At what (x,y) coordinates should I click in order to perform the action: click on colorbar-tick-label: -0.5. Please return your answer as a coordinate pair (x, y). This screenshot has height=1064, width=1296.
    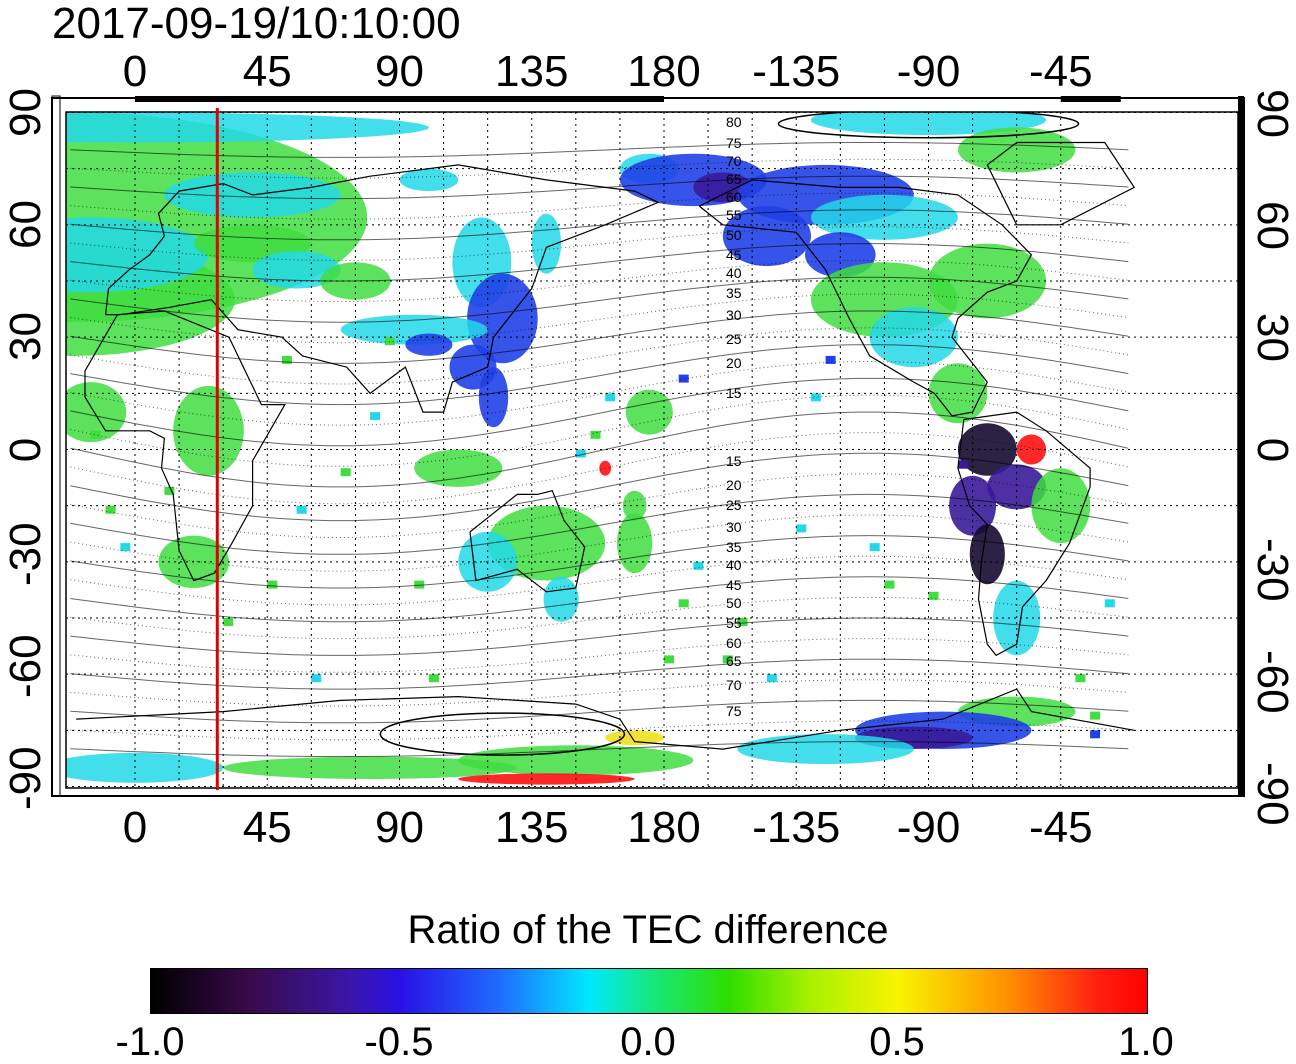
    Looking at the image, I should click on (399, 1042).